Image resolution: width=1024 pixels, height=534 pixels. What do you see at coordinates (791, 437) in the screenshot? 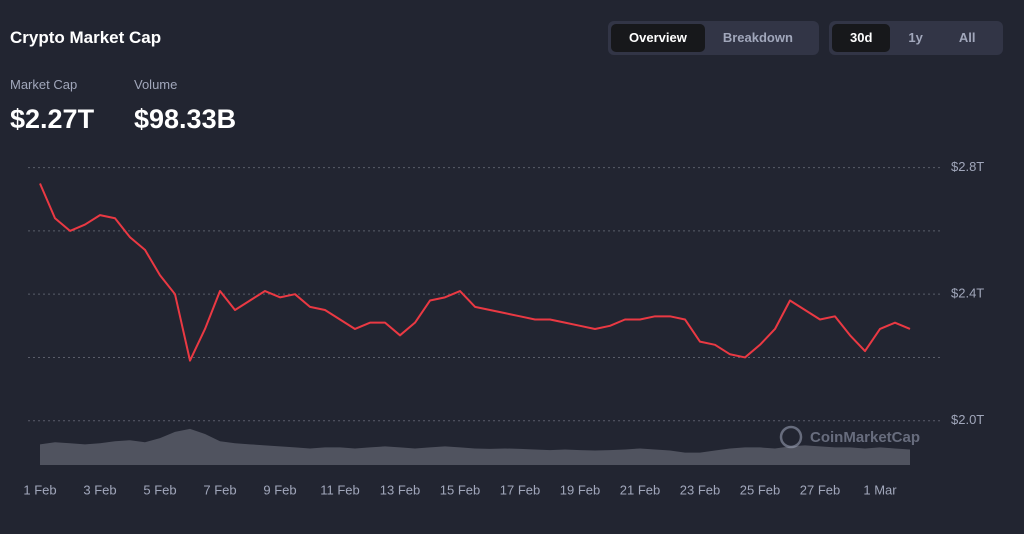
I see `watermark-logo` at bounding box center [791, 437].